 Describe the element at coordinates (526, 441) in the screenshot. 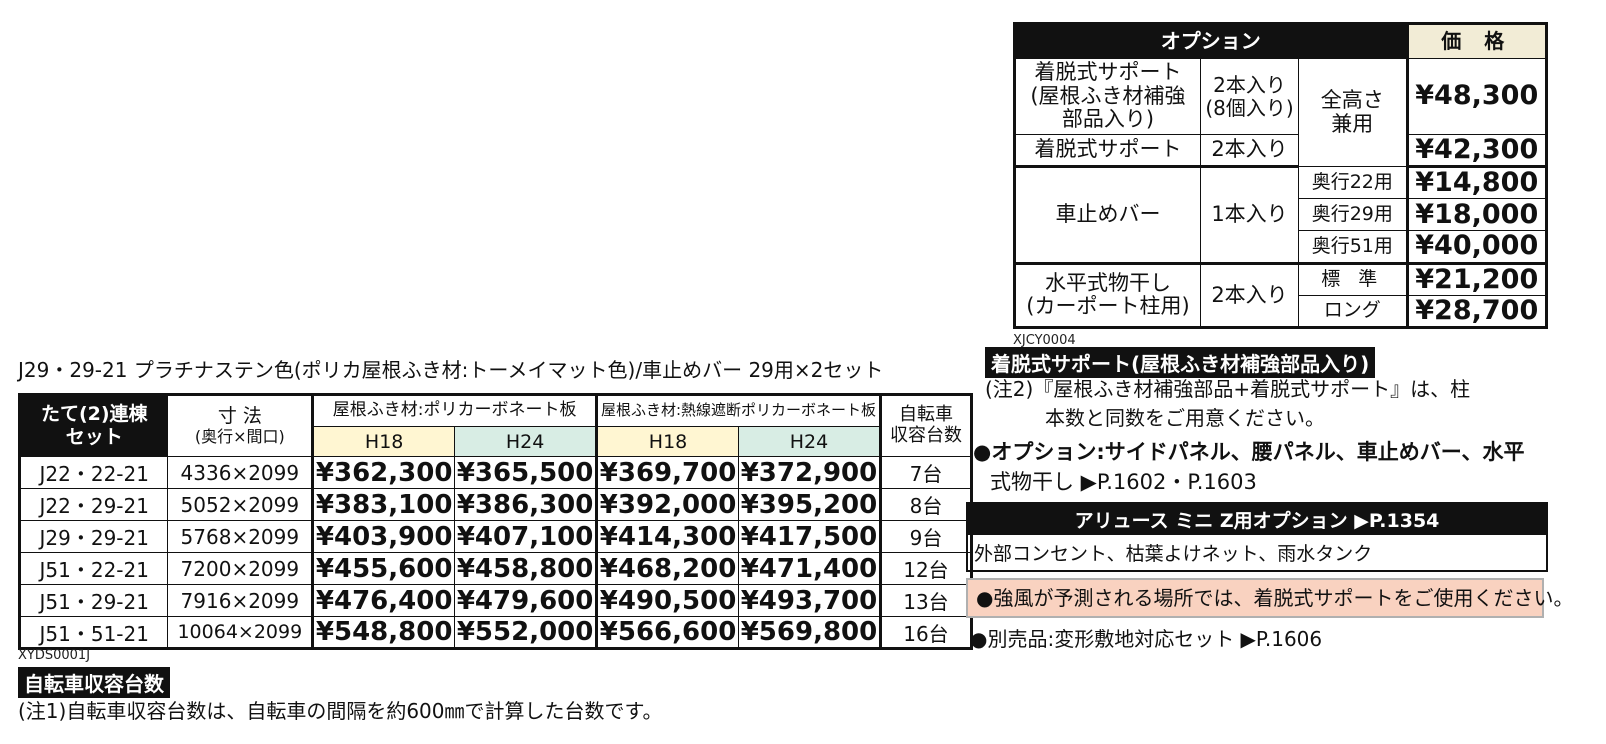

I see `h24-header-1: H24` at that location.